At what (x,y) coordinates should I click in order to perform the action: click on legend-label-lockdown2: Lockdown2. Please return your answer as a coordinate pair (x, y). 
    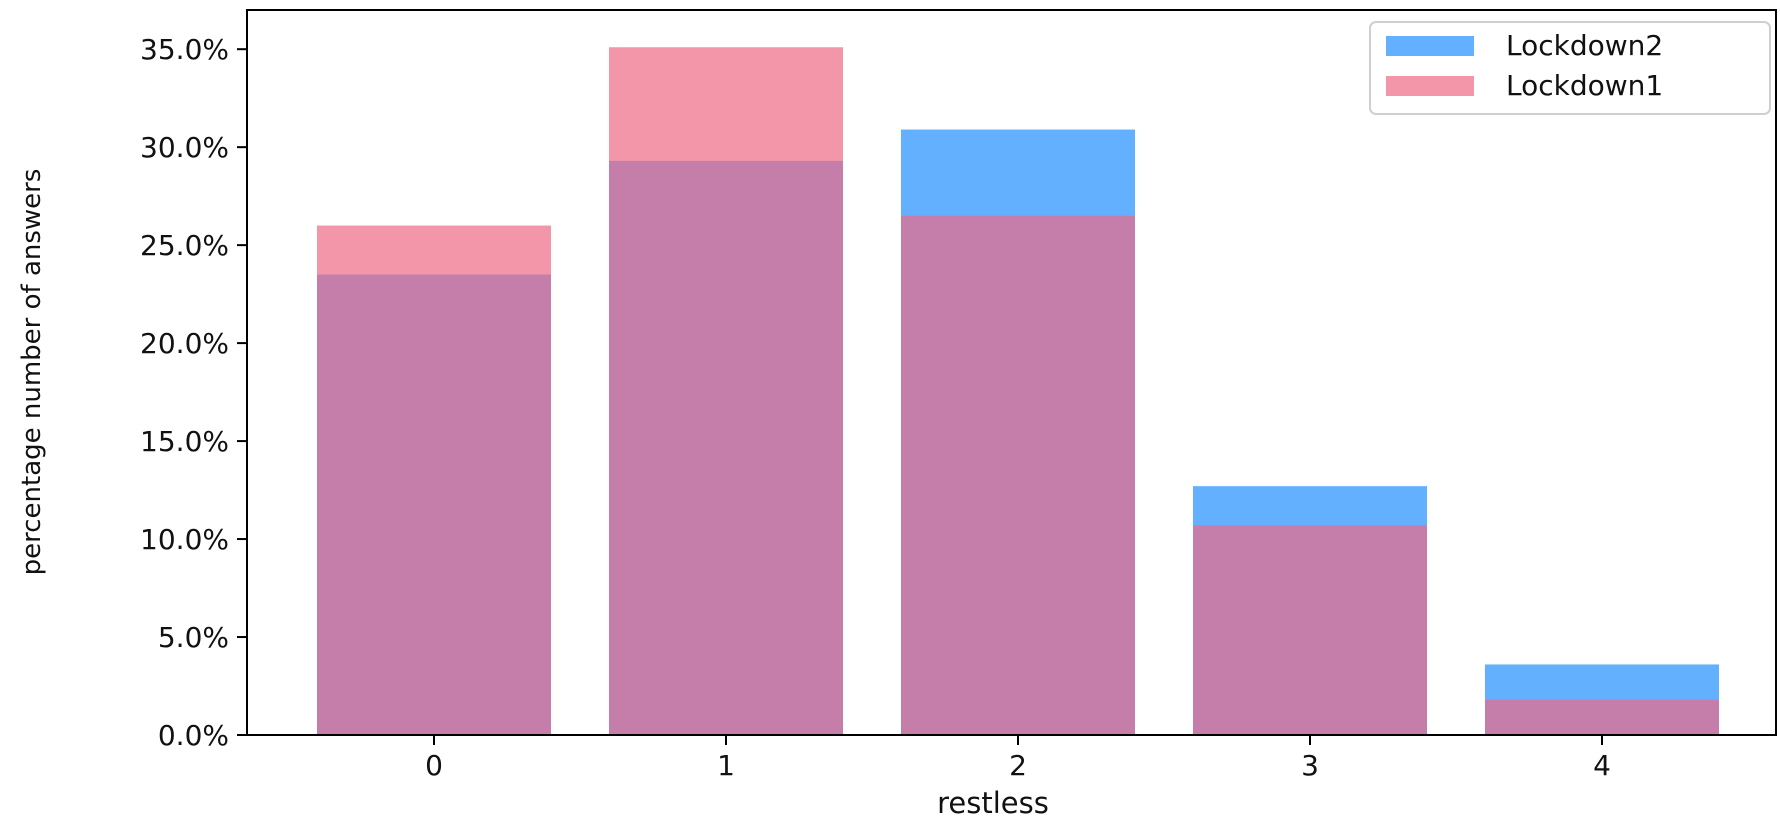
    Looking at the image, I should click on (1584, 45).